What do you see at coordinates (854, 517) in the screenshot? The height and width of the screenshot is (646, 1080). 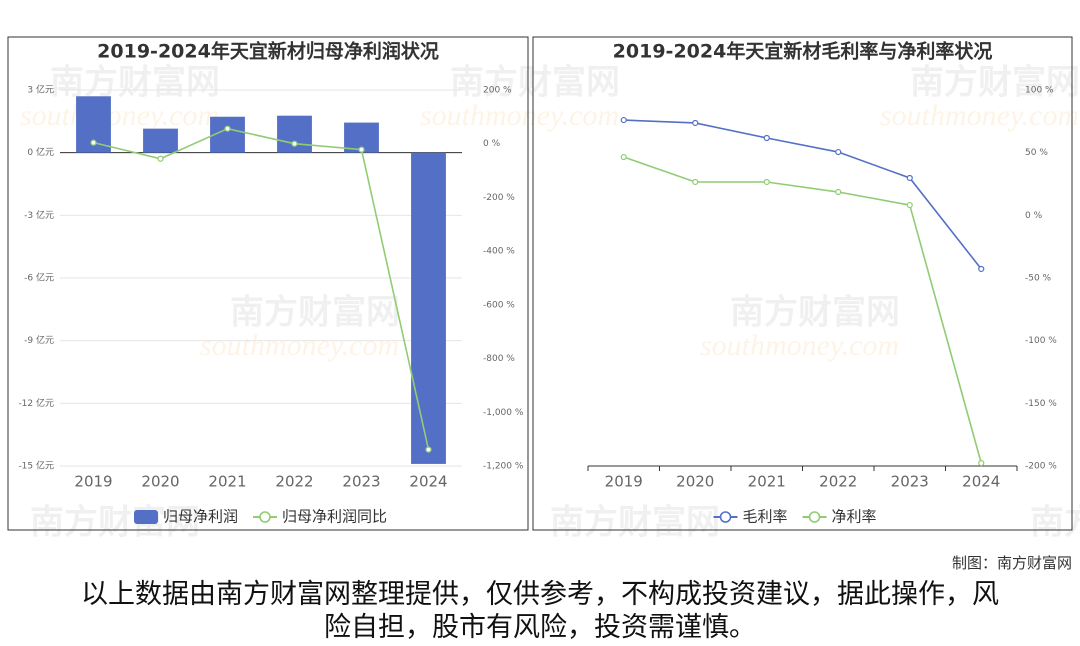 I see `legend-label: 净利率` at bounding box center [854, 517].